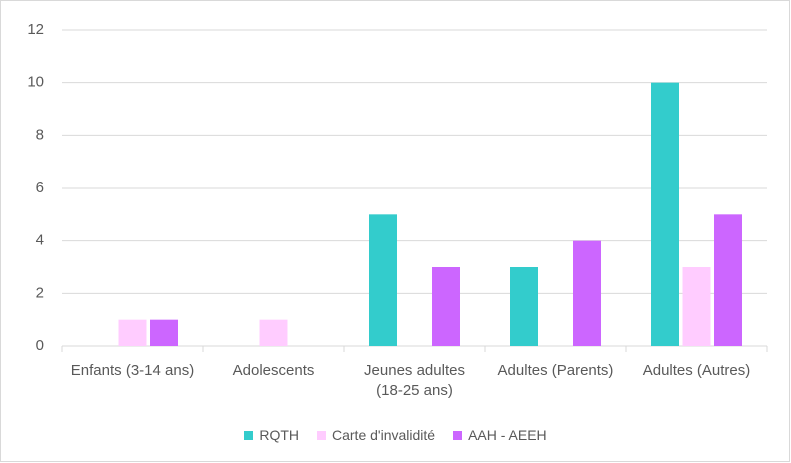 The height and width of the screenshot is (463, 791). I want to click on x-tick-label: Adolescents, so click(273, 370).